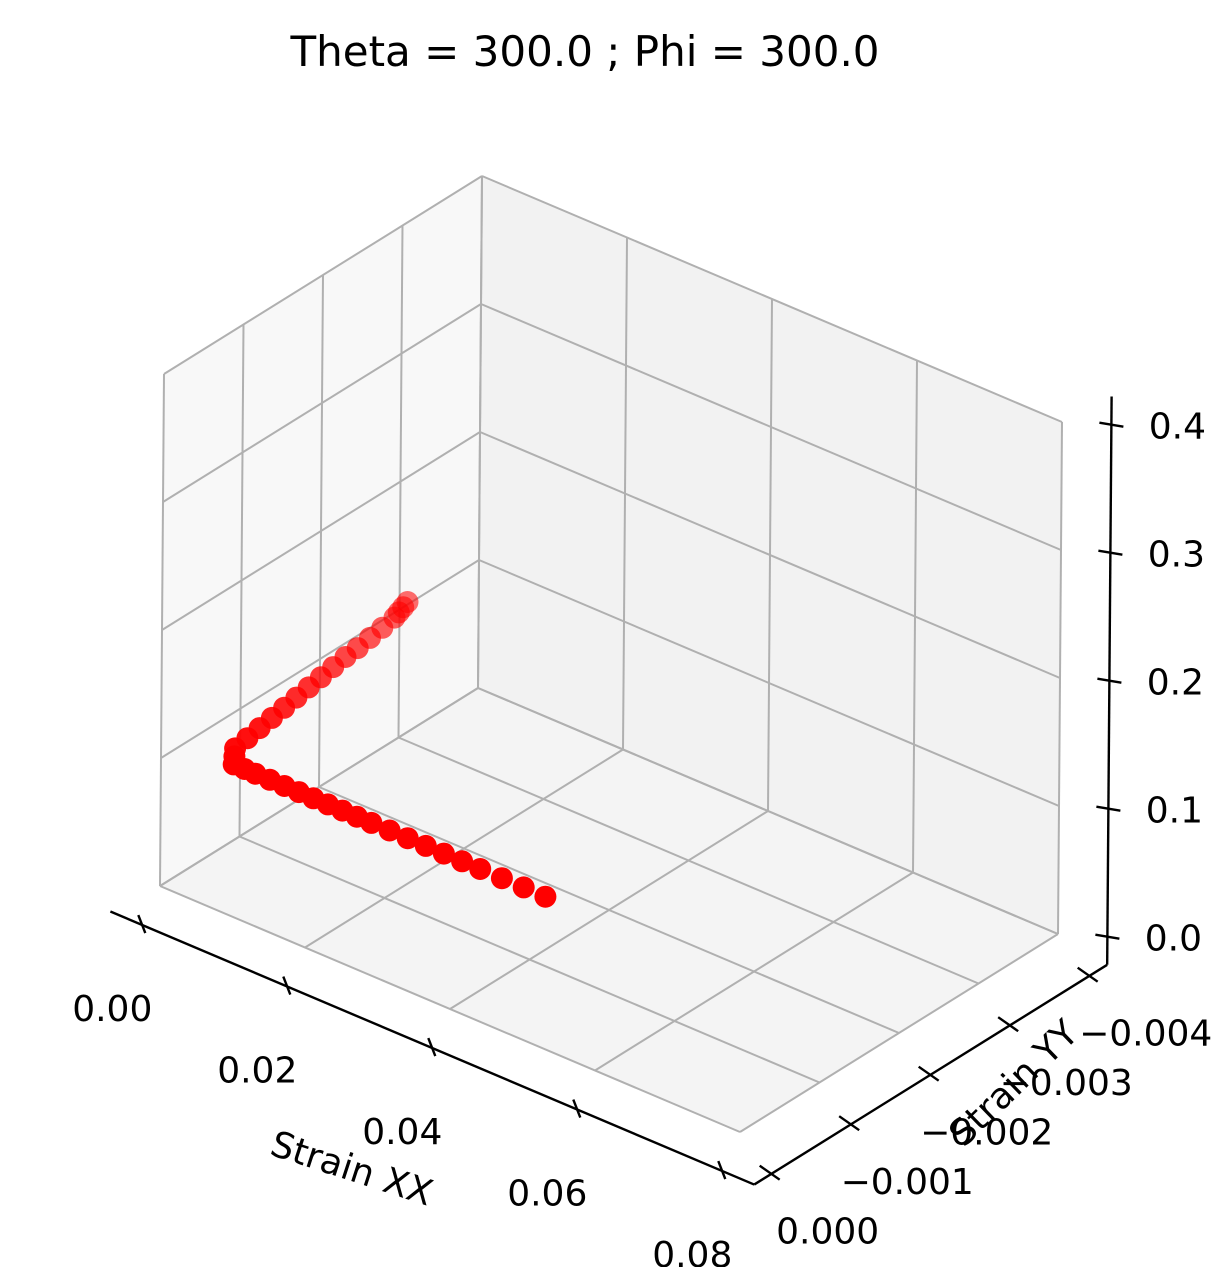 The height and width of the screenshot is (1267, 1230). I want to click on z-tick-label: 0.3, so click(1176, 555).